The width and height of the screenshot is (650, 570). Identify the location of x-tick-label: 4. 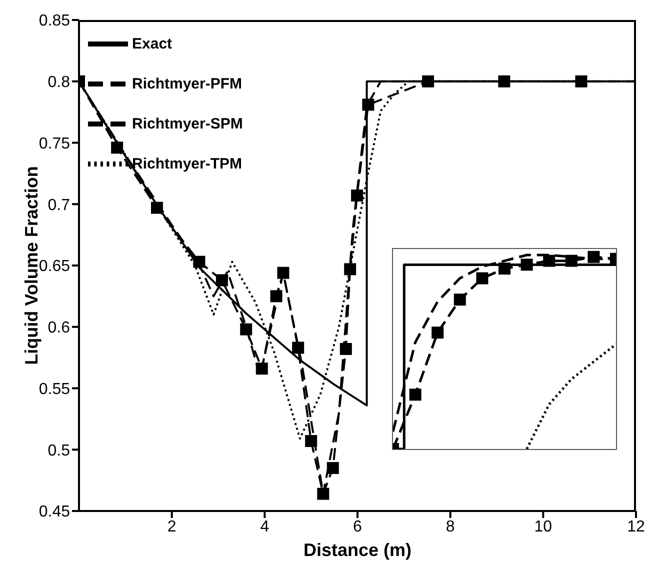
(265, 527).